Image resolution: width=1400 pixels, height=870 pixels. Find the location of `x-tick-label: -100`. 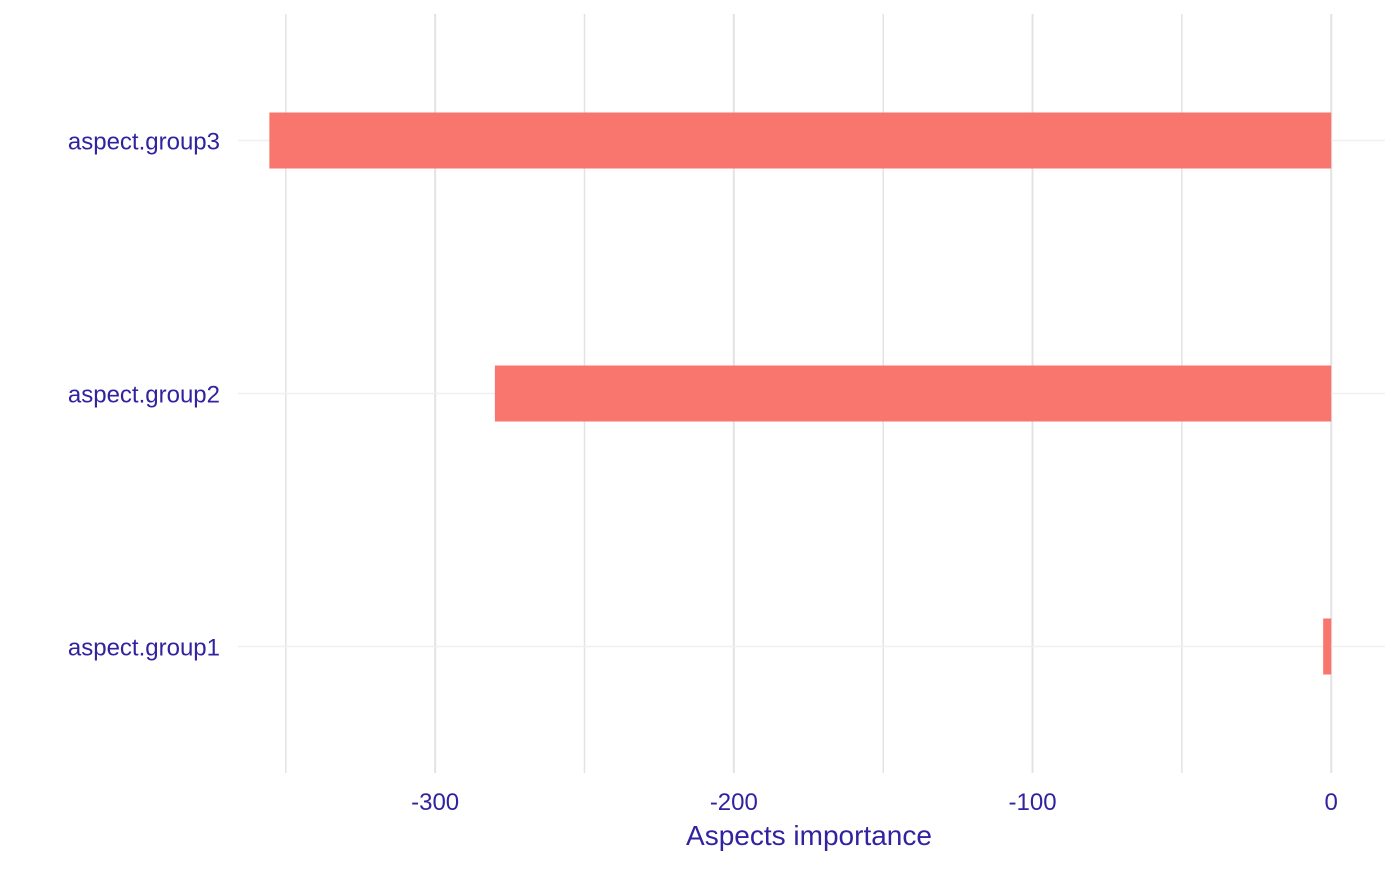

x-tick-label: -100 is located at coordinates (1033, 802).